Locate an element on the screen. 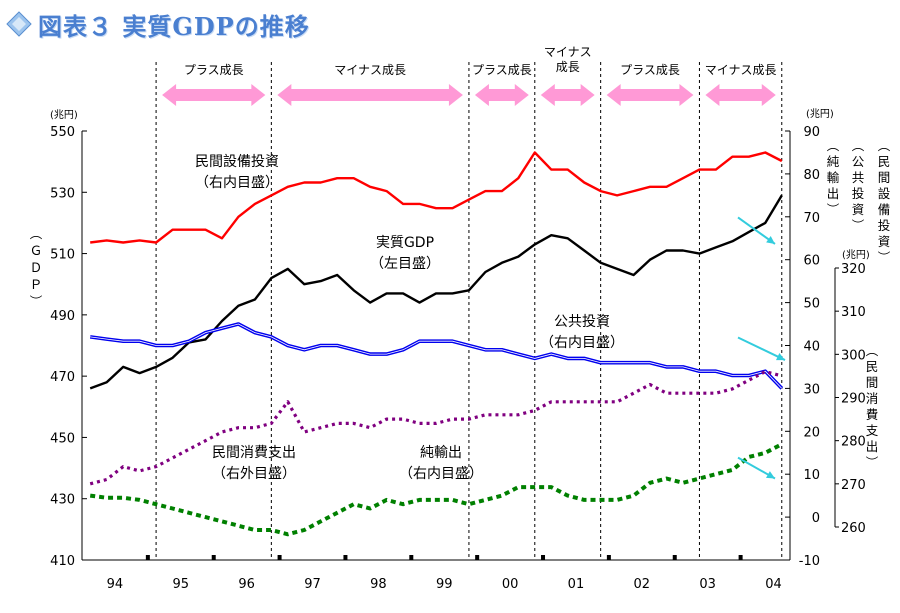 Image resolution: width=900 pixels, height=613 pixels. right-inner-axis-unit: (兆円) is located at coordinates (820, 114).